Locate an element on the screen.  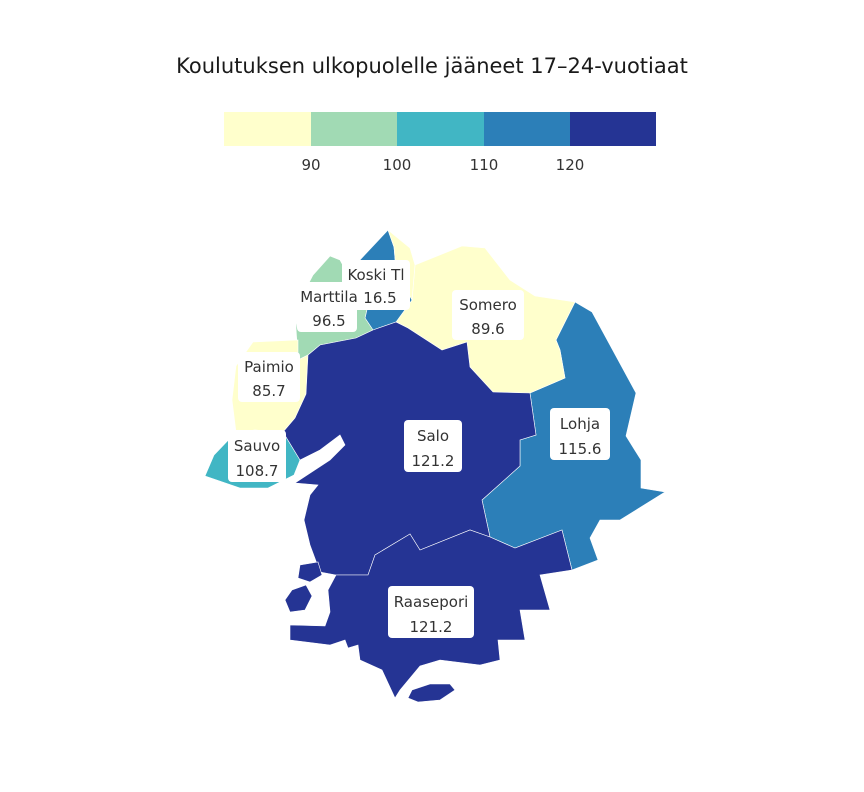
label-lohja-box is located at coordinates (580, 434).